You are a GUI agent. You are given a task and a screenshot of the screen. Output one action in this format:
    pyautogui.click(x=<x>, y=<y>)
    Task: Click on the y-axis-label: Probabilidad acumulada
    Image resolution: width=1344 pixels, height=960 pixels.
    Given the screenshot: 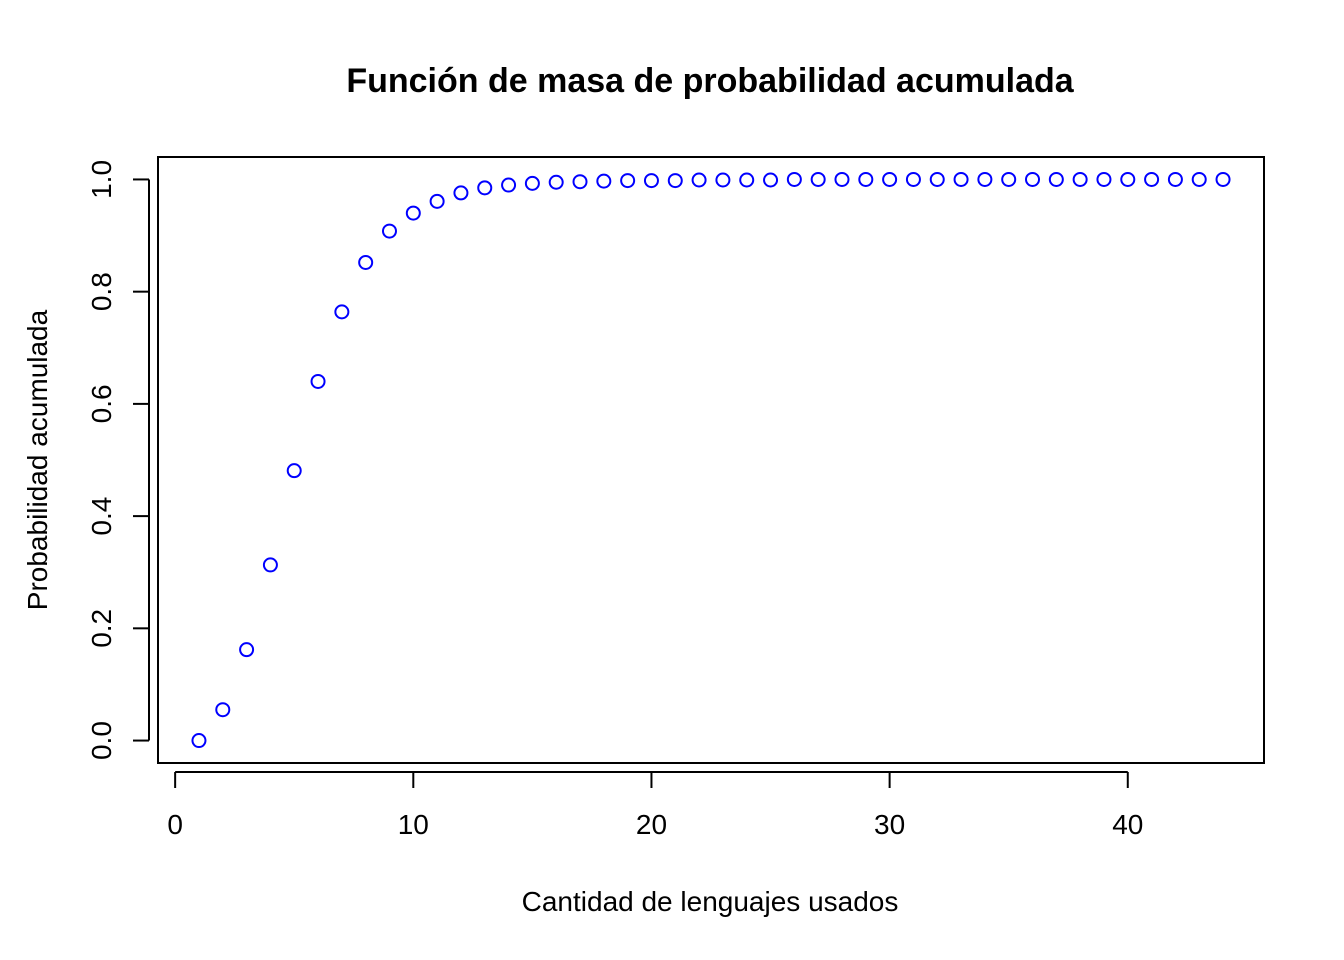 What is the action you would take?
    pyautogui.click(x=37, y=459)
    